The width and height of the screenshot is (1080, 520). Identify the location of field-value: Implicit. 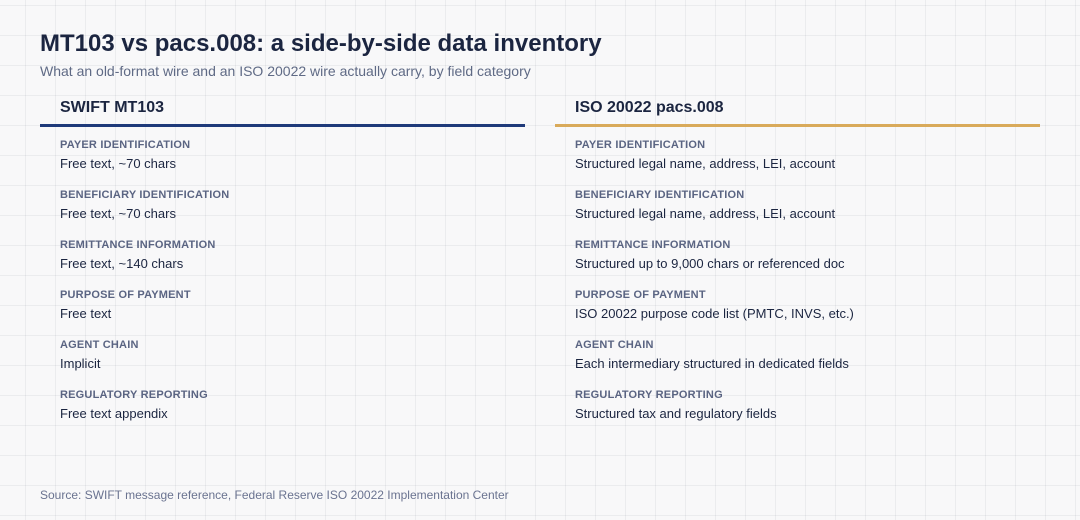
(80, 363).